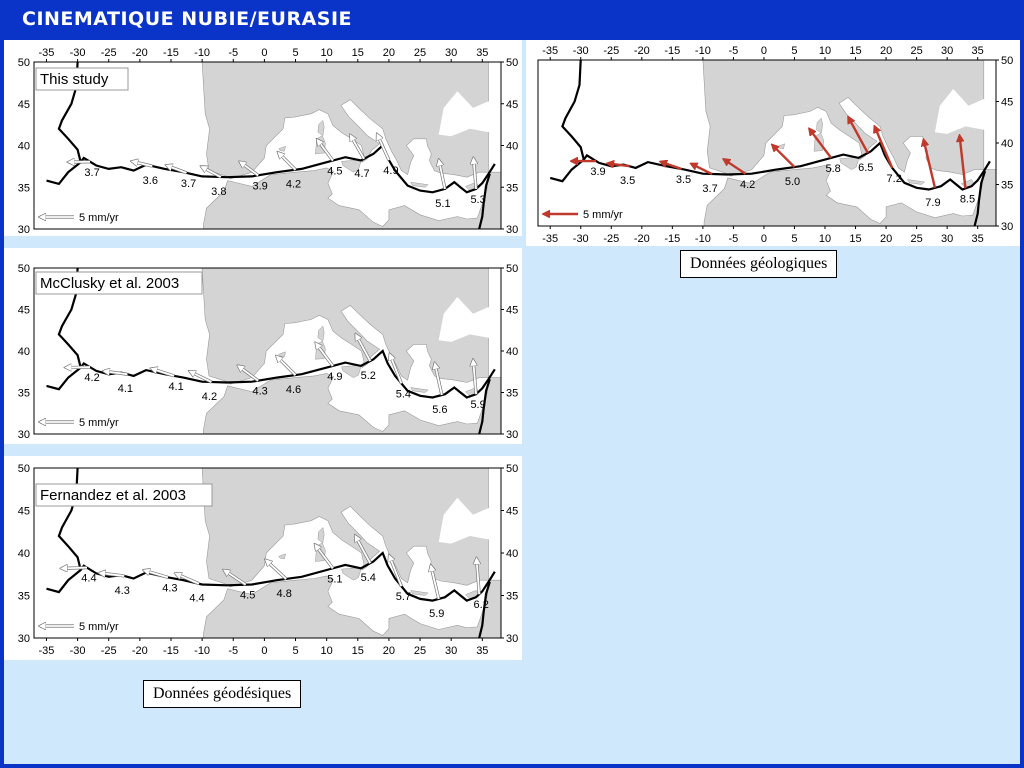  I want to click on velocity-label: 5.4, so click(403, 394).